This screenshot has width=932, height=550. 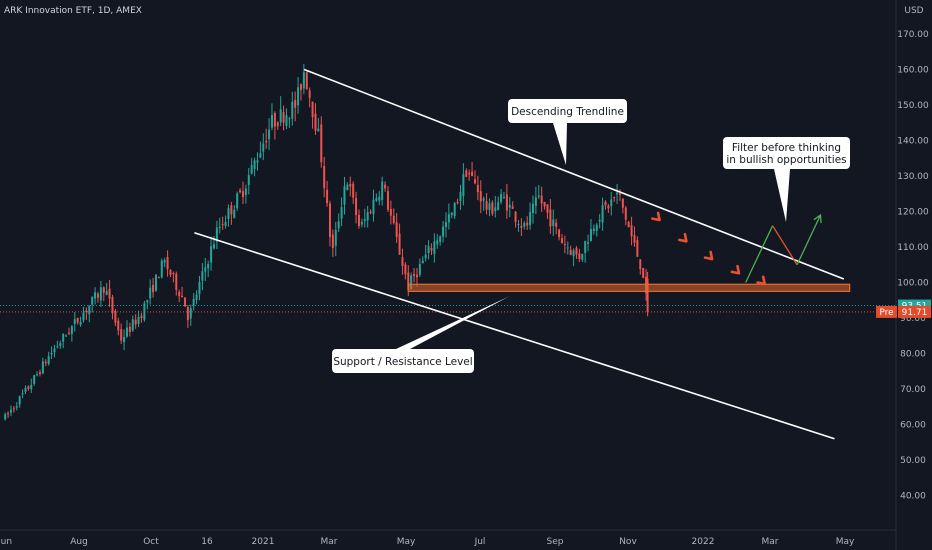 What do you see at coordinates (913, 35) in the screenshot?
I see `y-tick-label: 170.00` at bounding box center [913, 35].